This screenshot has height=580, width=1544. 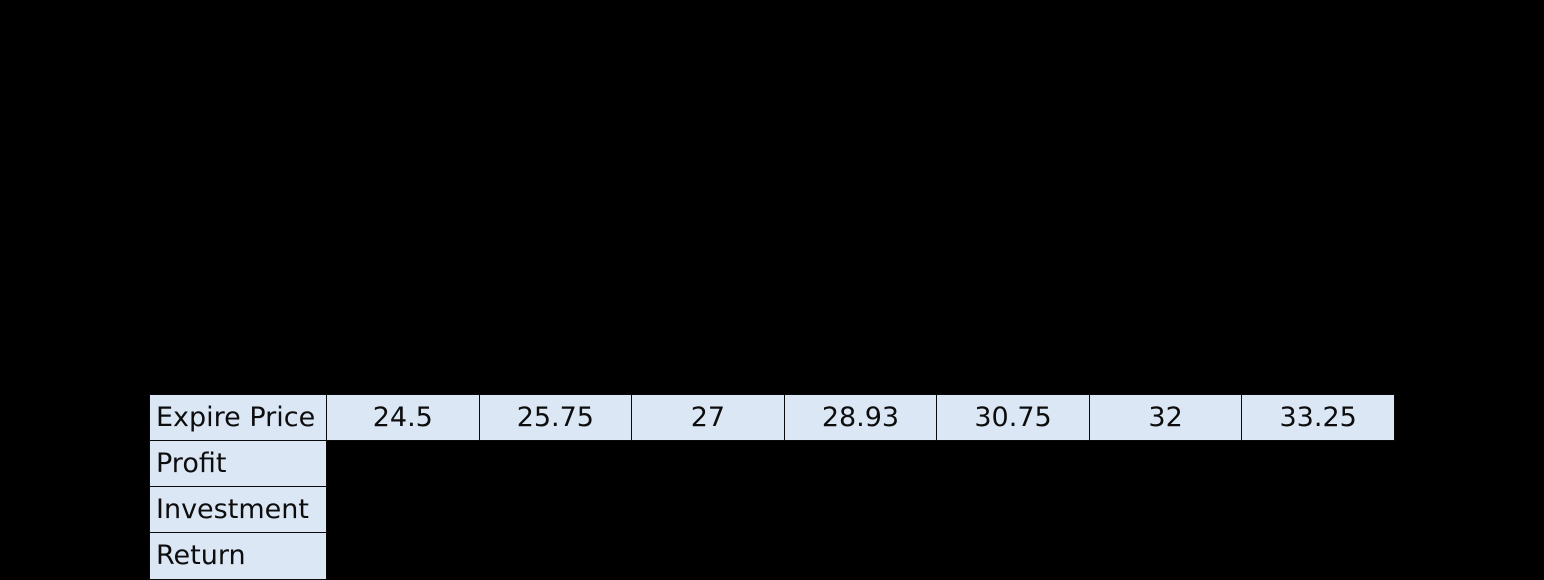 I want to click on row-label-expire-price: Expire Price, so click(x=238, y=417).